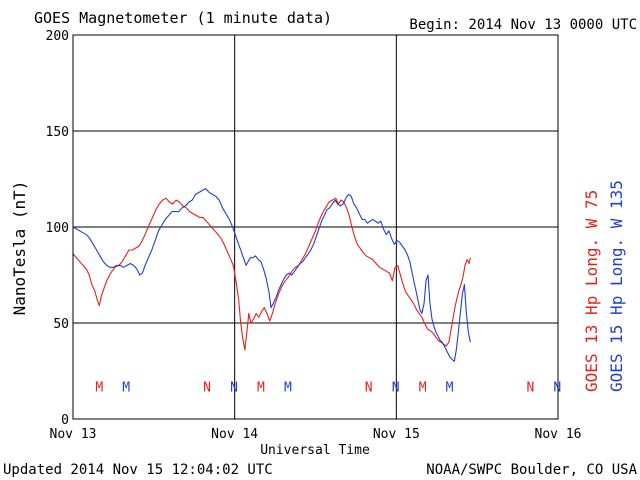  I want to click on footer-source: NOAA/SWPC Boulder, CO USA, so click(531, 470).